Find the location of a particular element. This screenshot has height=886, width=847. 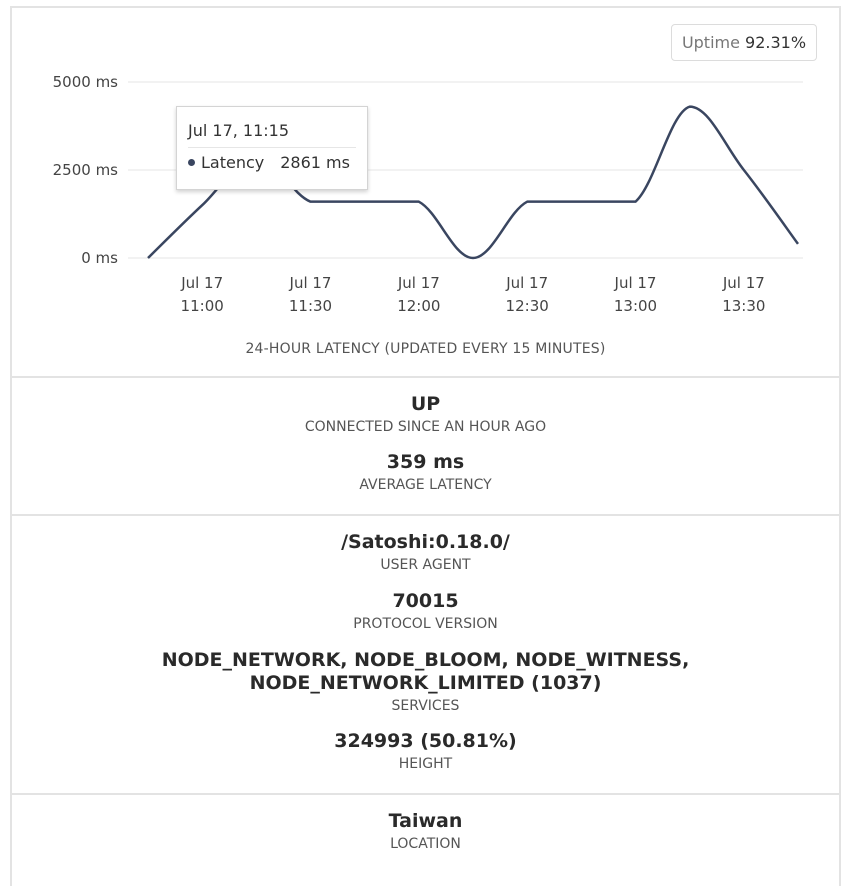

protocol-stat: 70015 PROTOCOL VERSION is located at coordinates (425, 611).